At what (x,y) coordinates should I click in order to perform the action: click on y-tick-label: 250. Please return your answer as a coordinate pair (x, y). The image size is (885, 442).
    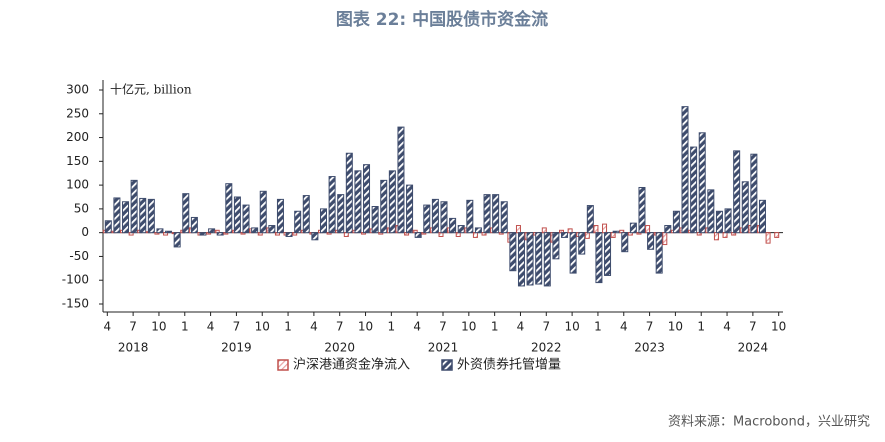
    Looking at the image, I should click on (77, 113).